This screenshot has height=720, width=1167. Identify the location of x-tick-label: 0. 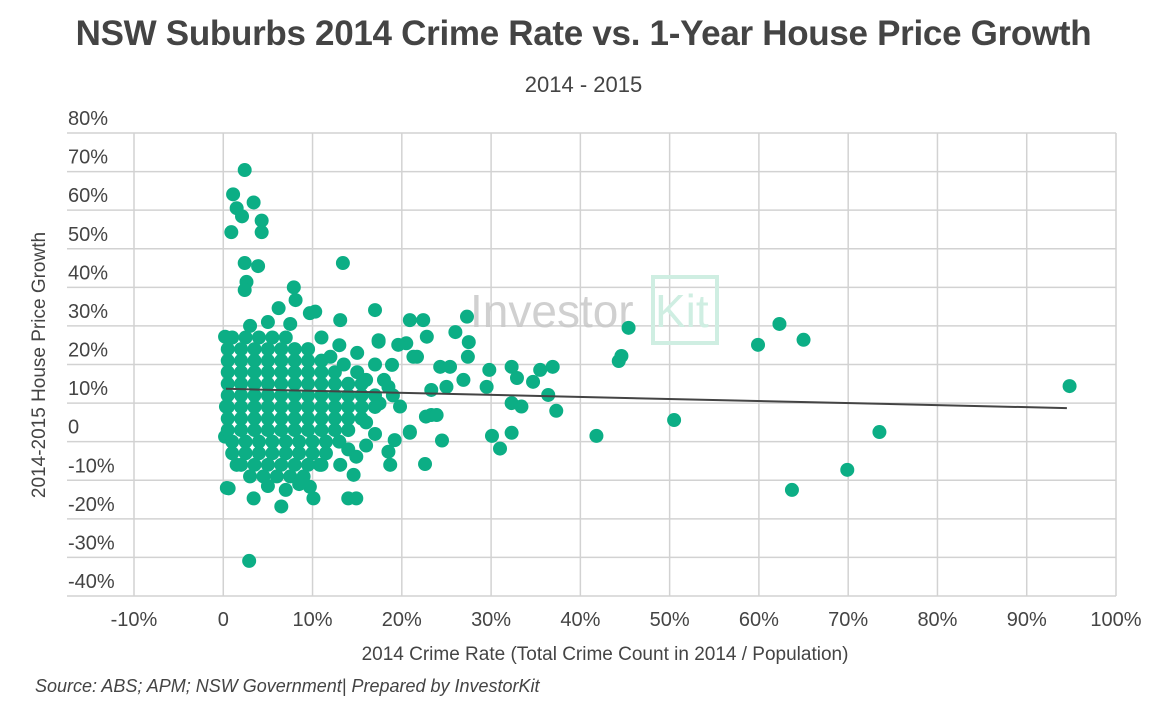
(223, 620).